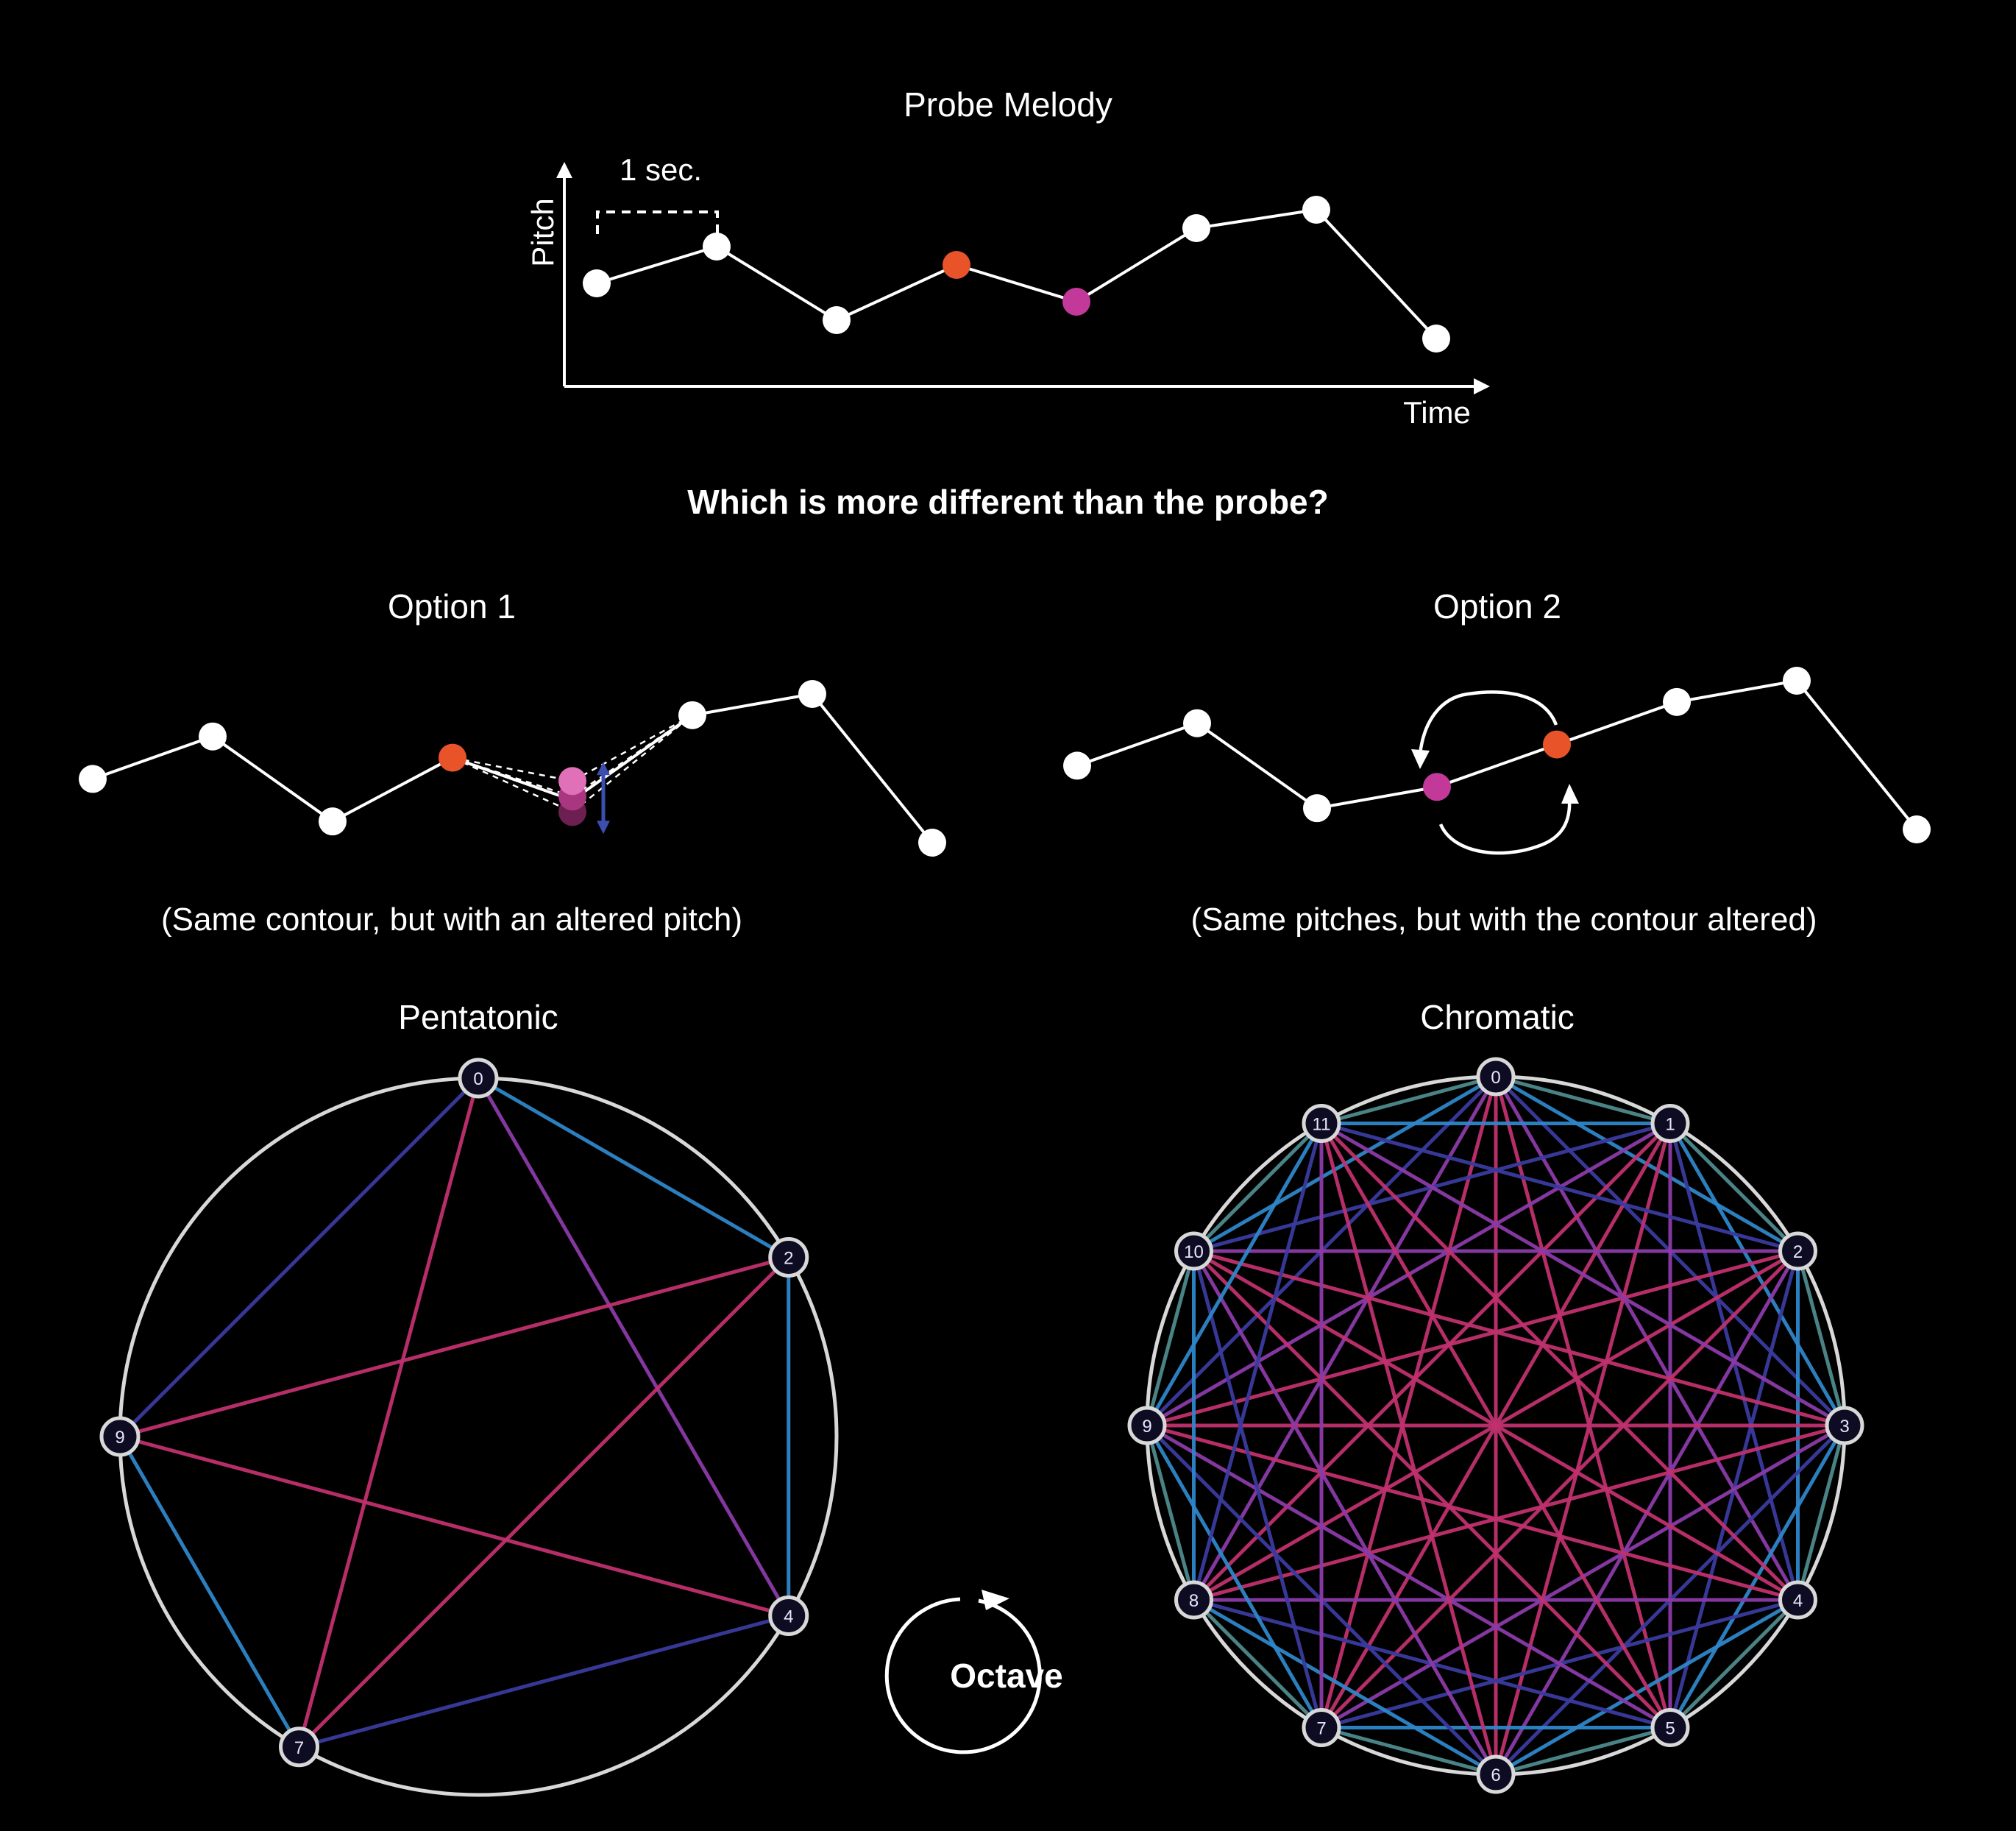  Describe the element at coordinates (1006, 1676) in the screenshot. I see `octave-label: Octave` at that location.